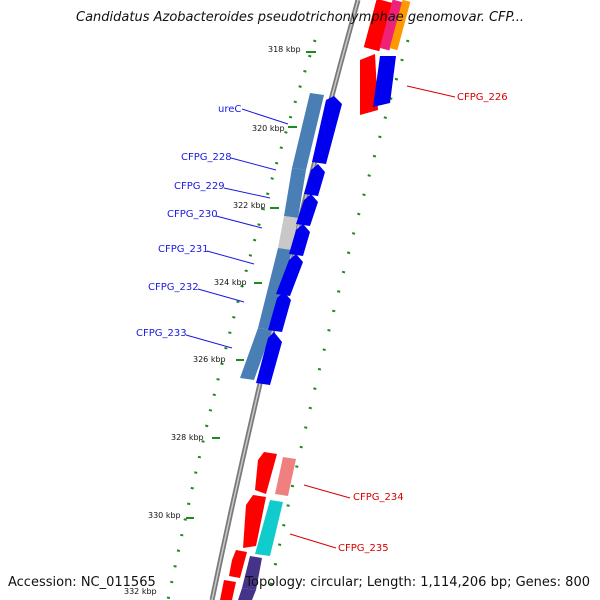 Image resolution: width=600 pixels, height=600 pixels. I want to click on gene-label-234: CFPG_234, so click(378, 497).